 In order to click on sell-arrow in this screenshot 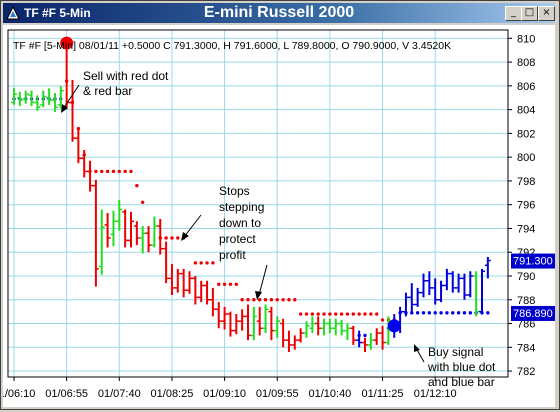, I will do `click(71, 97)`.